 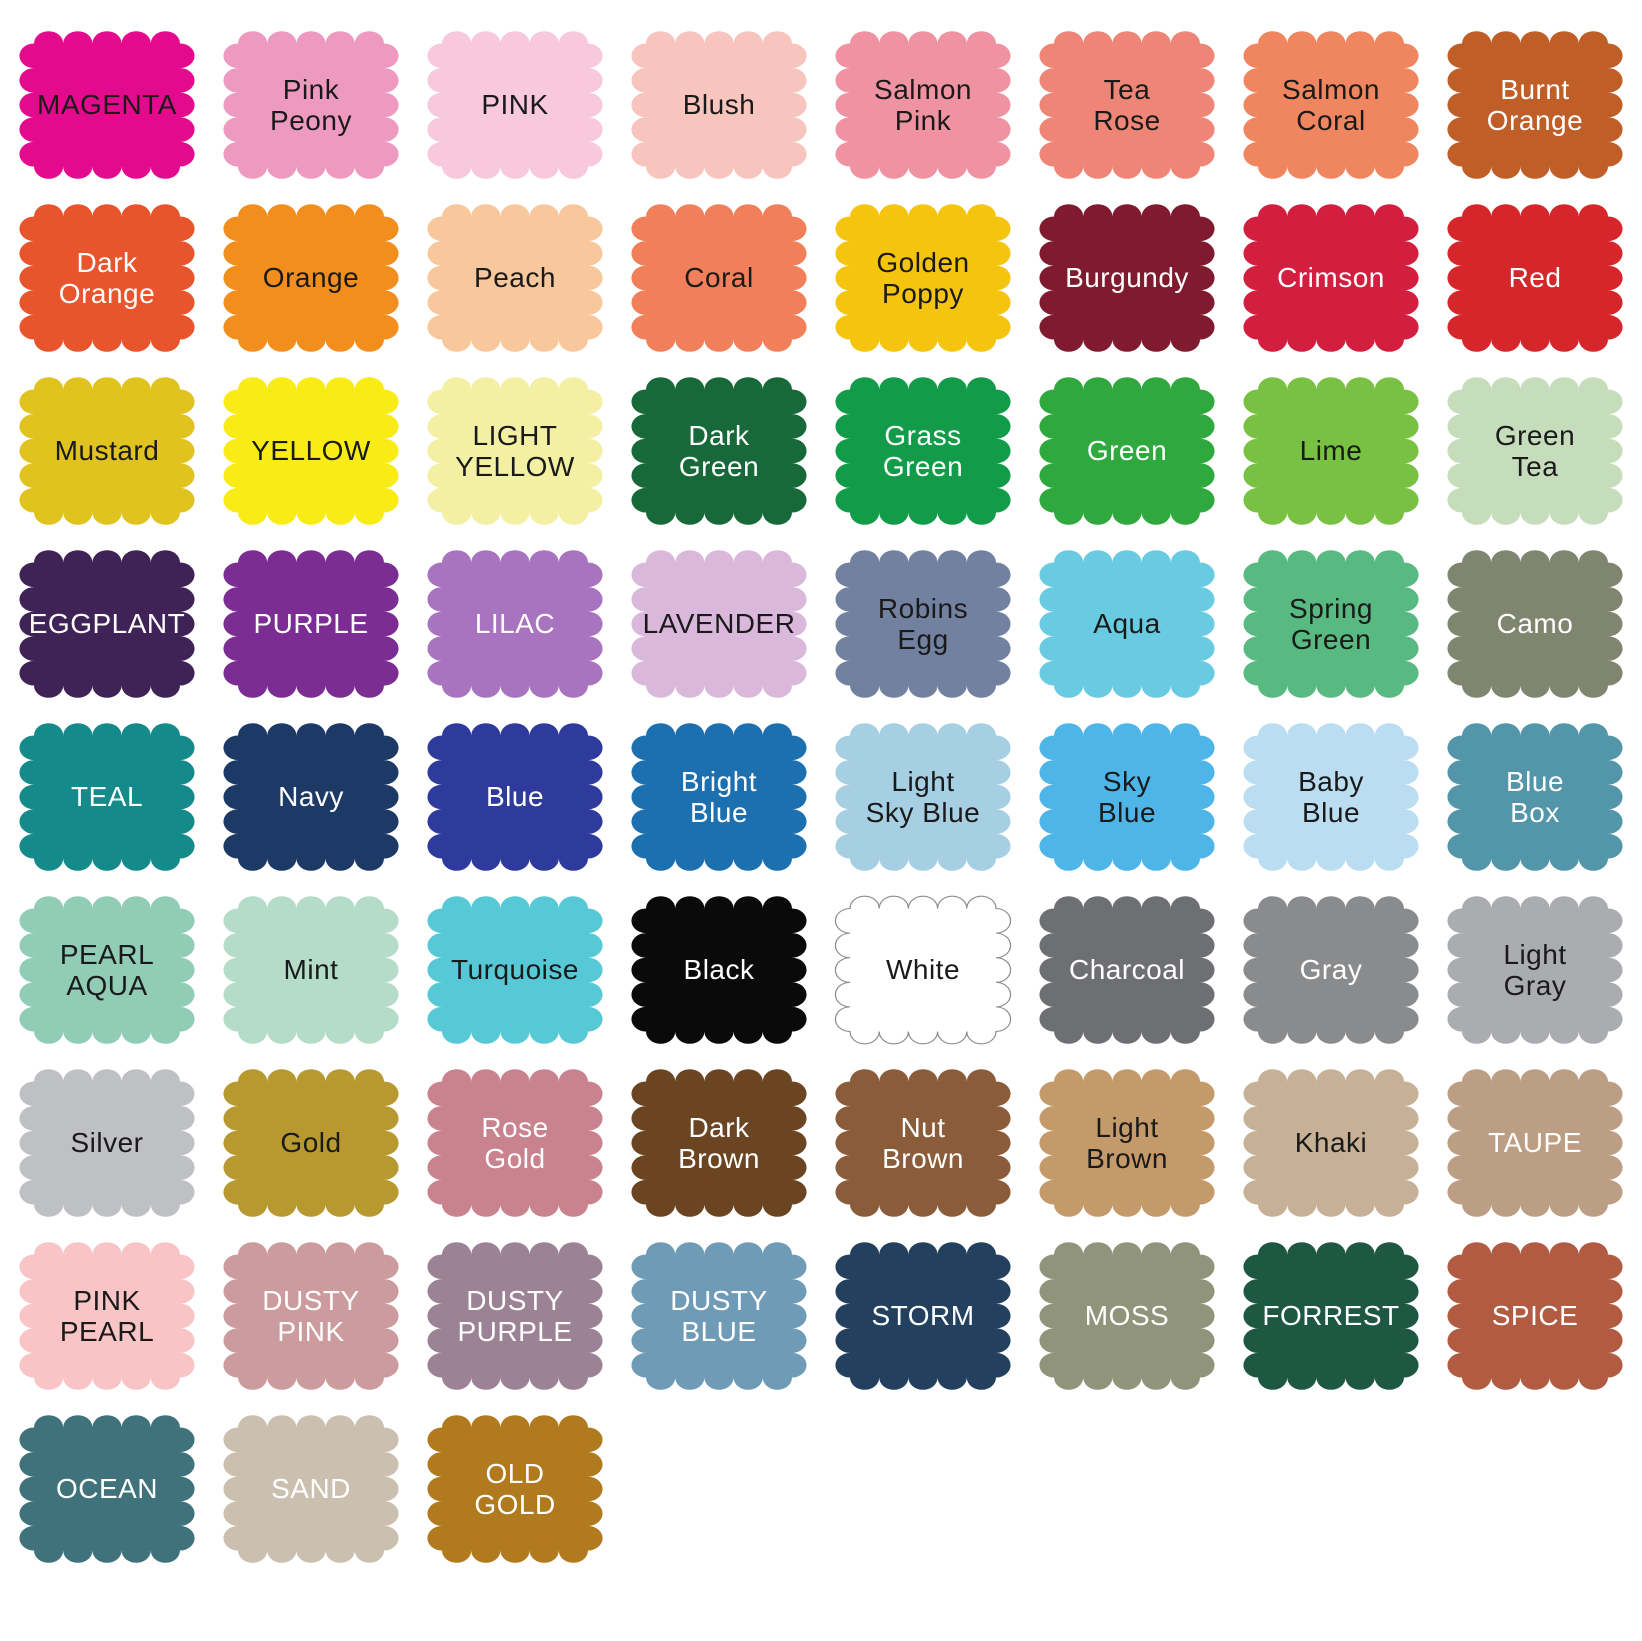 I want to click on color-swatch-robins-egg: Robins Egg, so click(x=923, y=624).